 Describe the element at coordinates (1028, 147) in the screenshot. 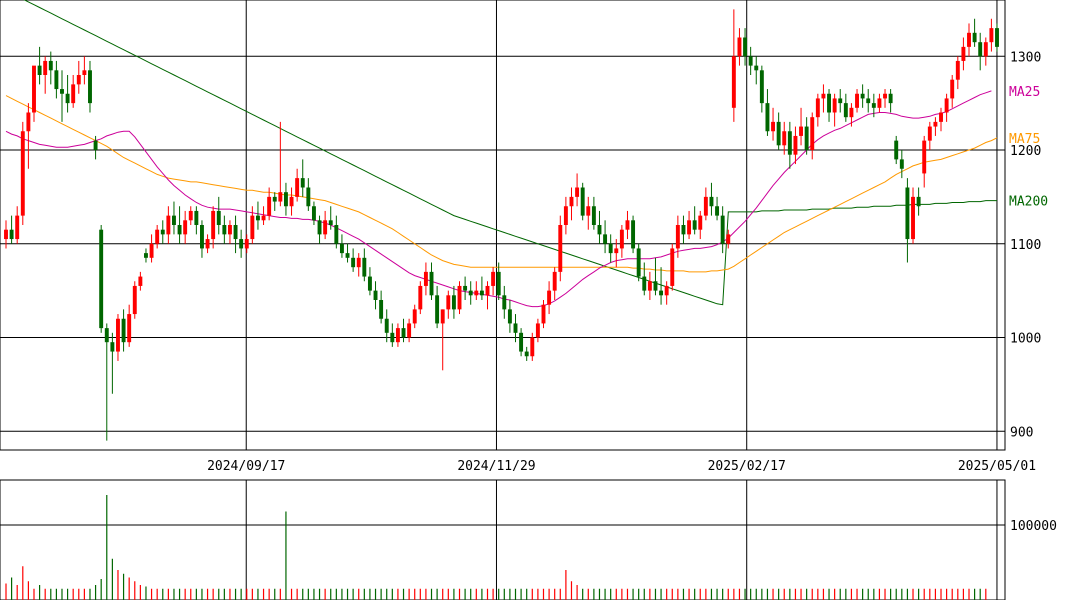

I see `moving-average-legend: MA25 MA75 MA200` at that location.